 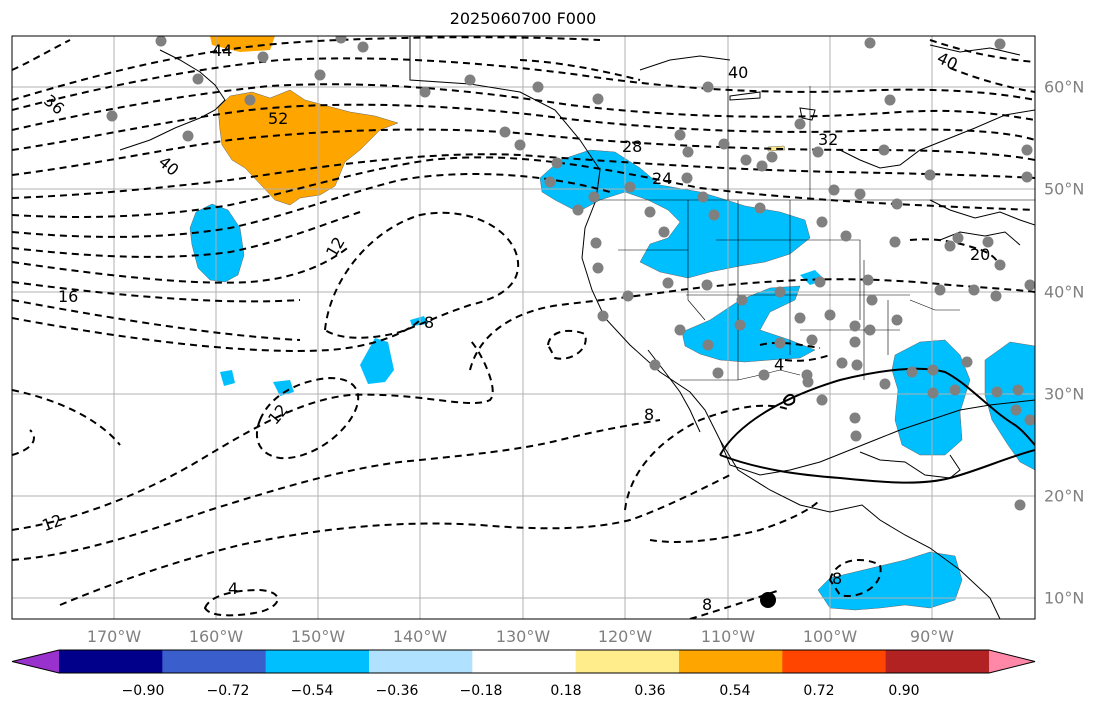 I want to click on contour-label-5: 52, so click(x=278, y=118).